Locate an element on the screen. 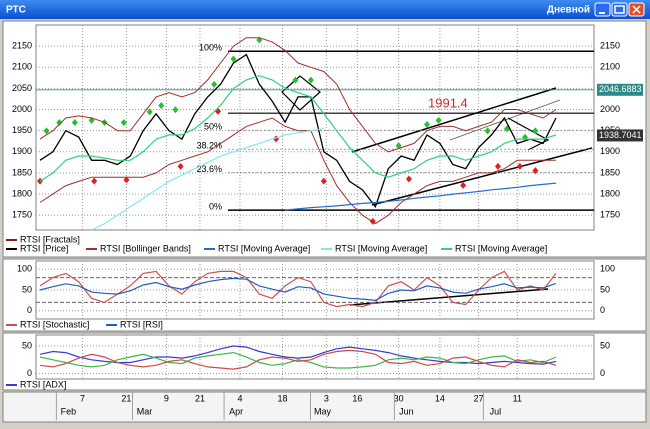 Image resolution: width=650 pixels, height=429 pixels. legend-label: RTSI [ADX] is located at coordinates (43, 384).